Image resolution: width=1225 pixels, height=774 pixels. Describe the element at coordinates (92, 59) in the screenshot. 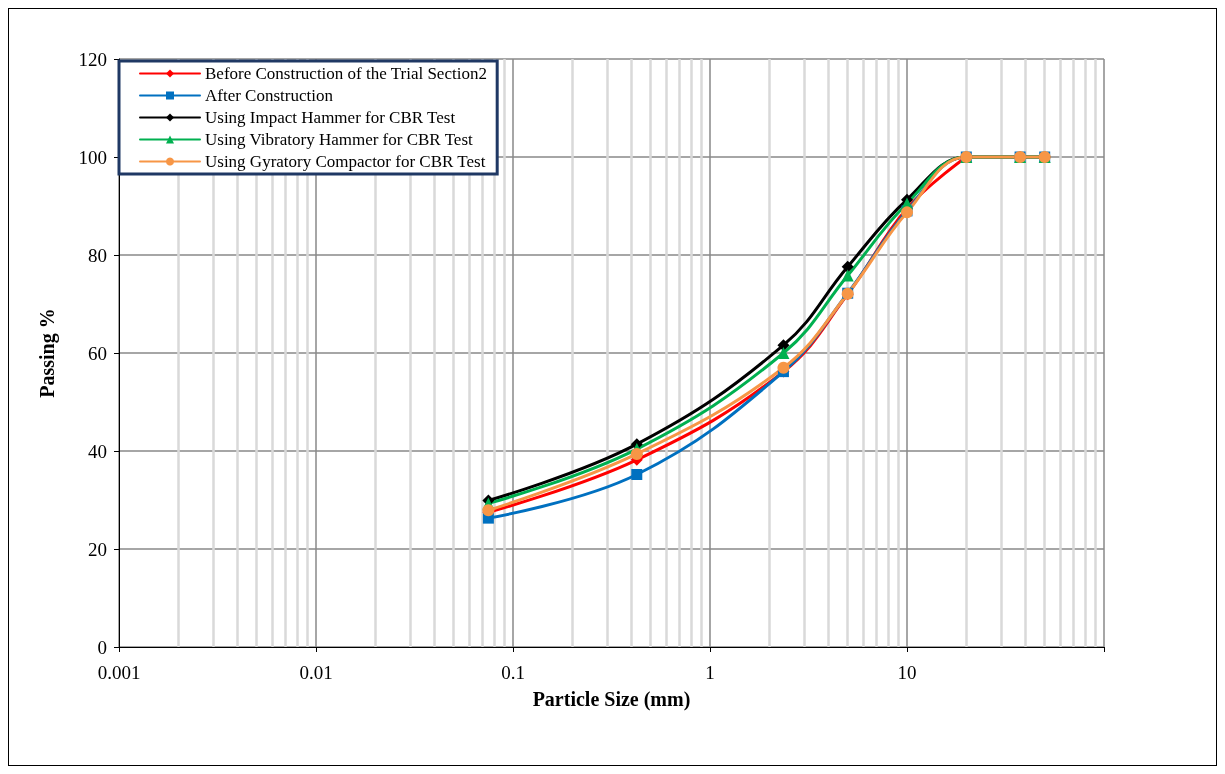

I see `y-tick-label: 120` at that location.